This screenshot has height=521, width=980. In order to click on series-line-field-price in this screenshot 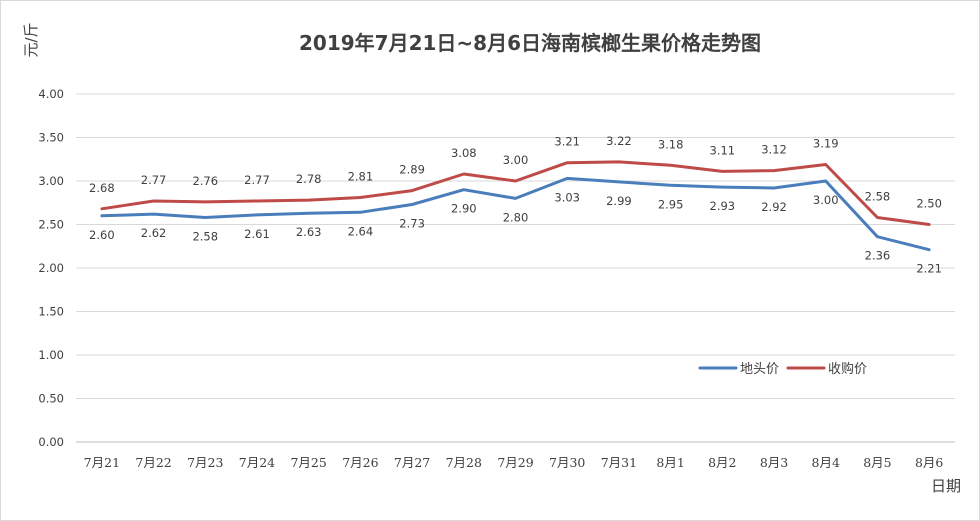, I will do `click(515, 214)`.